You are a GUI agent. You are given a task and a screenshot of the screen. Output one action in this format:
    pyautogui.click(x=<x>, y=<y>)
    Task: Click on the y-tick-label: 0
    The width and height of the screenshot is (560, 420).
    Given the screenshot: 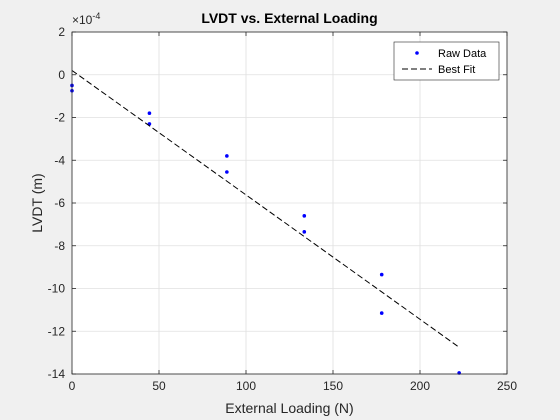 What is the action you would take?
    pyautogui.click(x=61, y=75)
    